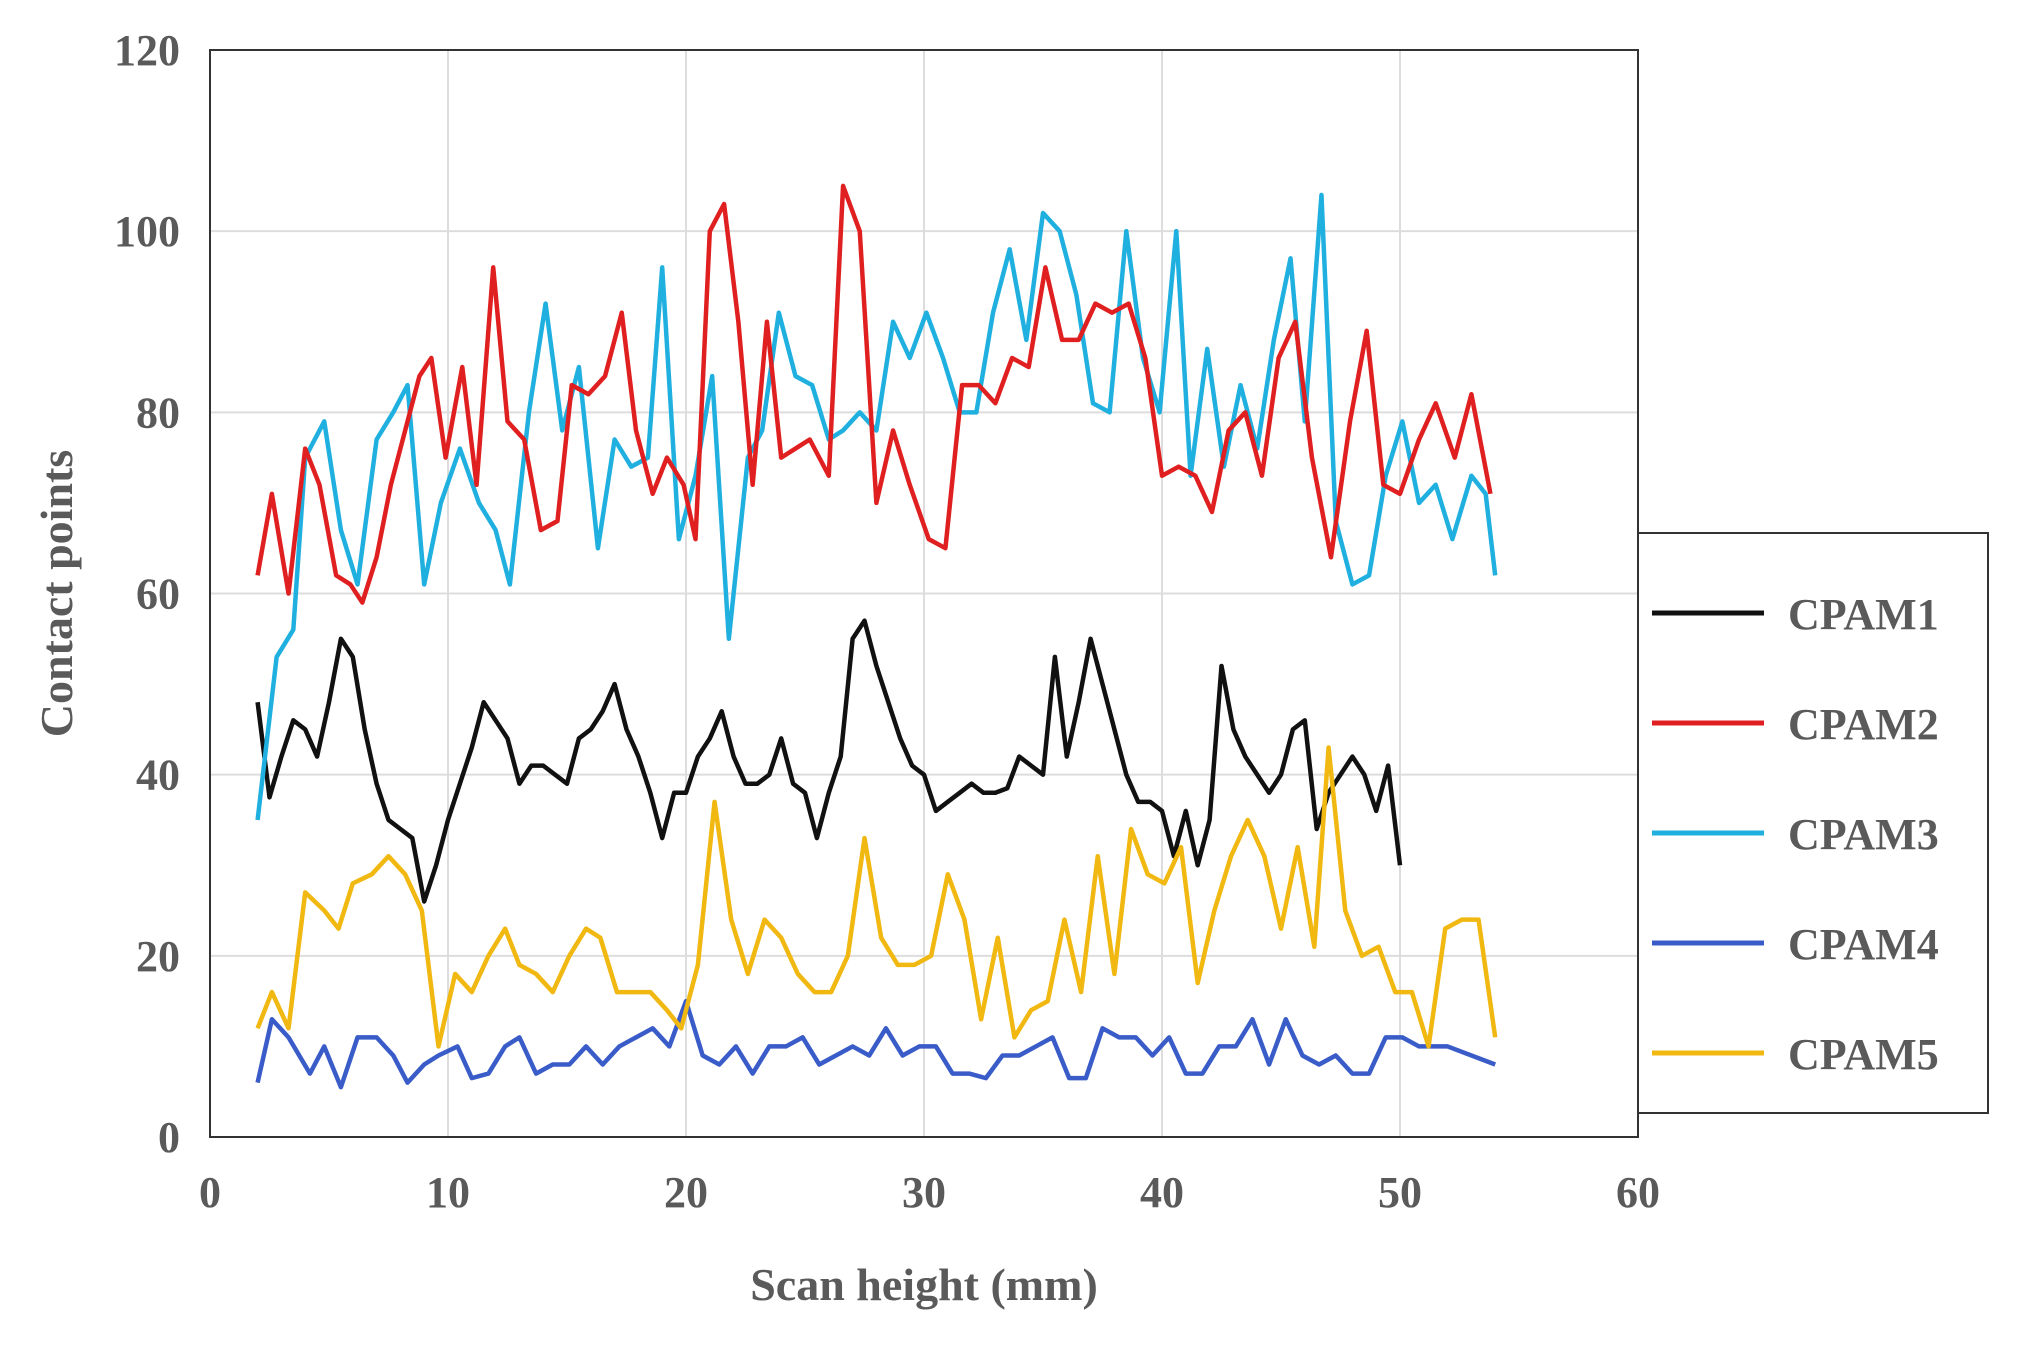  What do you see at coordinates (158, 412) in the screenshot?
I see `y-tick-label: 80` at bounding box center [158, 412].